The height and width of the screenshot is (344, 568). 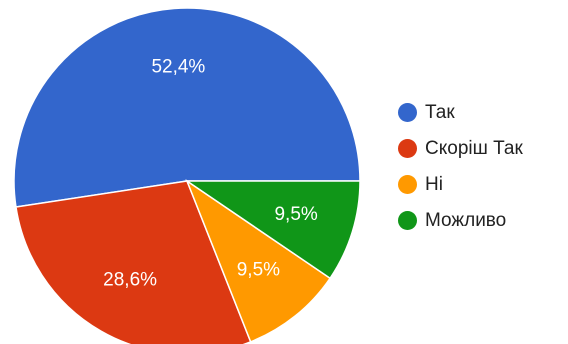 I want to click on pie-slice-ni, so click(x=258, y=261).